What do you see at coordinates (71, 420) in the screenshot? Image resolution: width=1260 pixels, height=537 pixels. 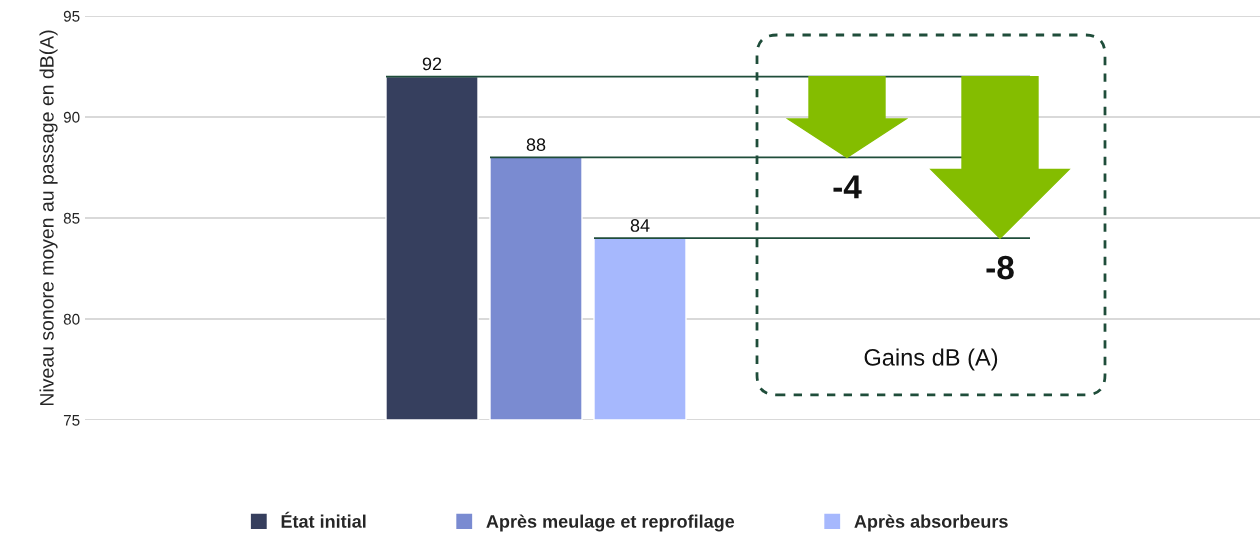 I see `y-tick-label: 75` at bounding box center [71, 420].